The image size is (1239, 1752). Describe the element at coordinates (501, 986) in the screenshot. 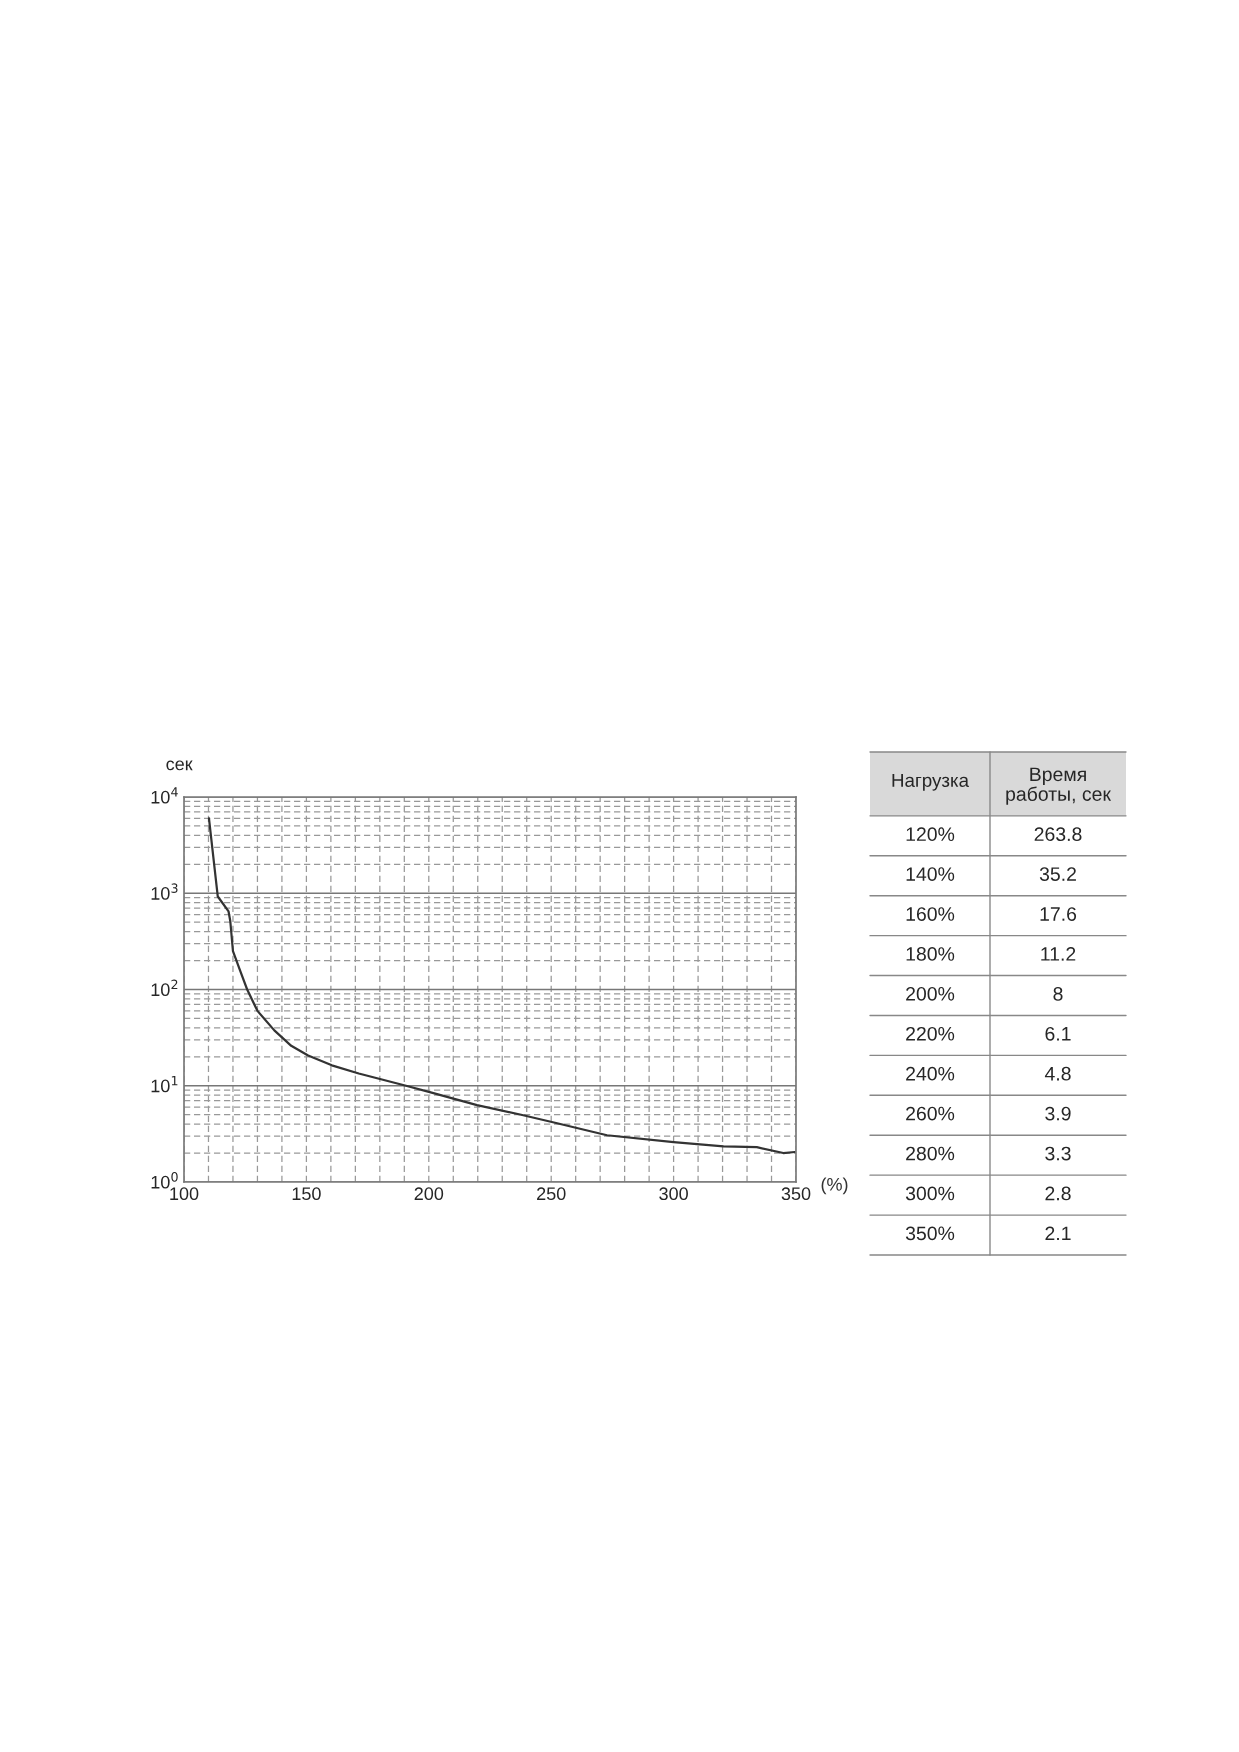

I see `line-series` at that location.